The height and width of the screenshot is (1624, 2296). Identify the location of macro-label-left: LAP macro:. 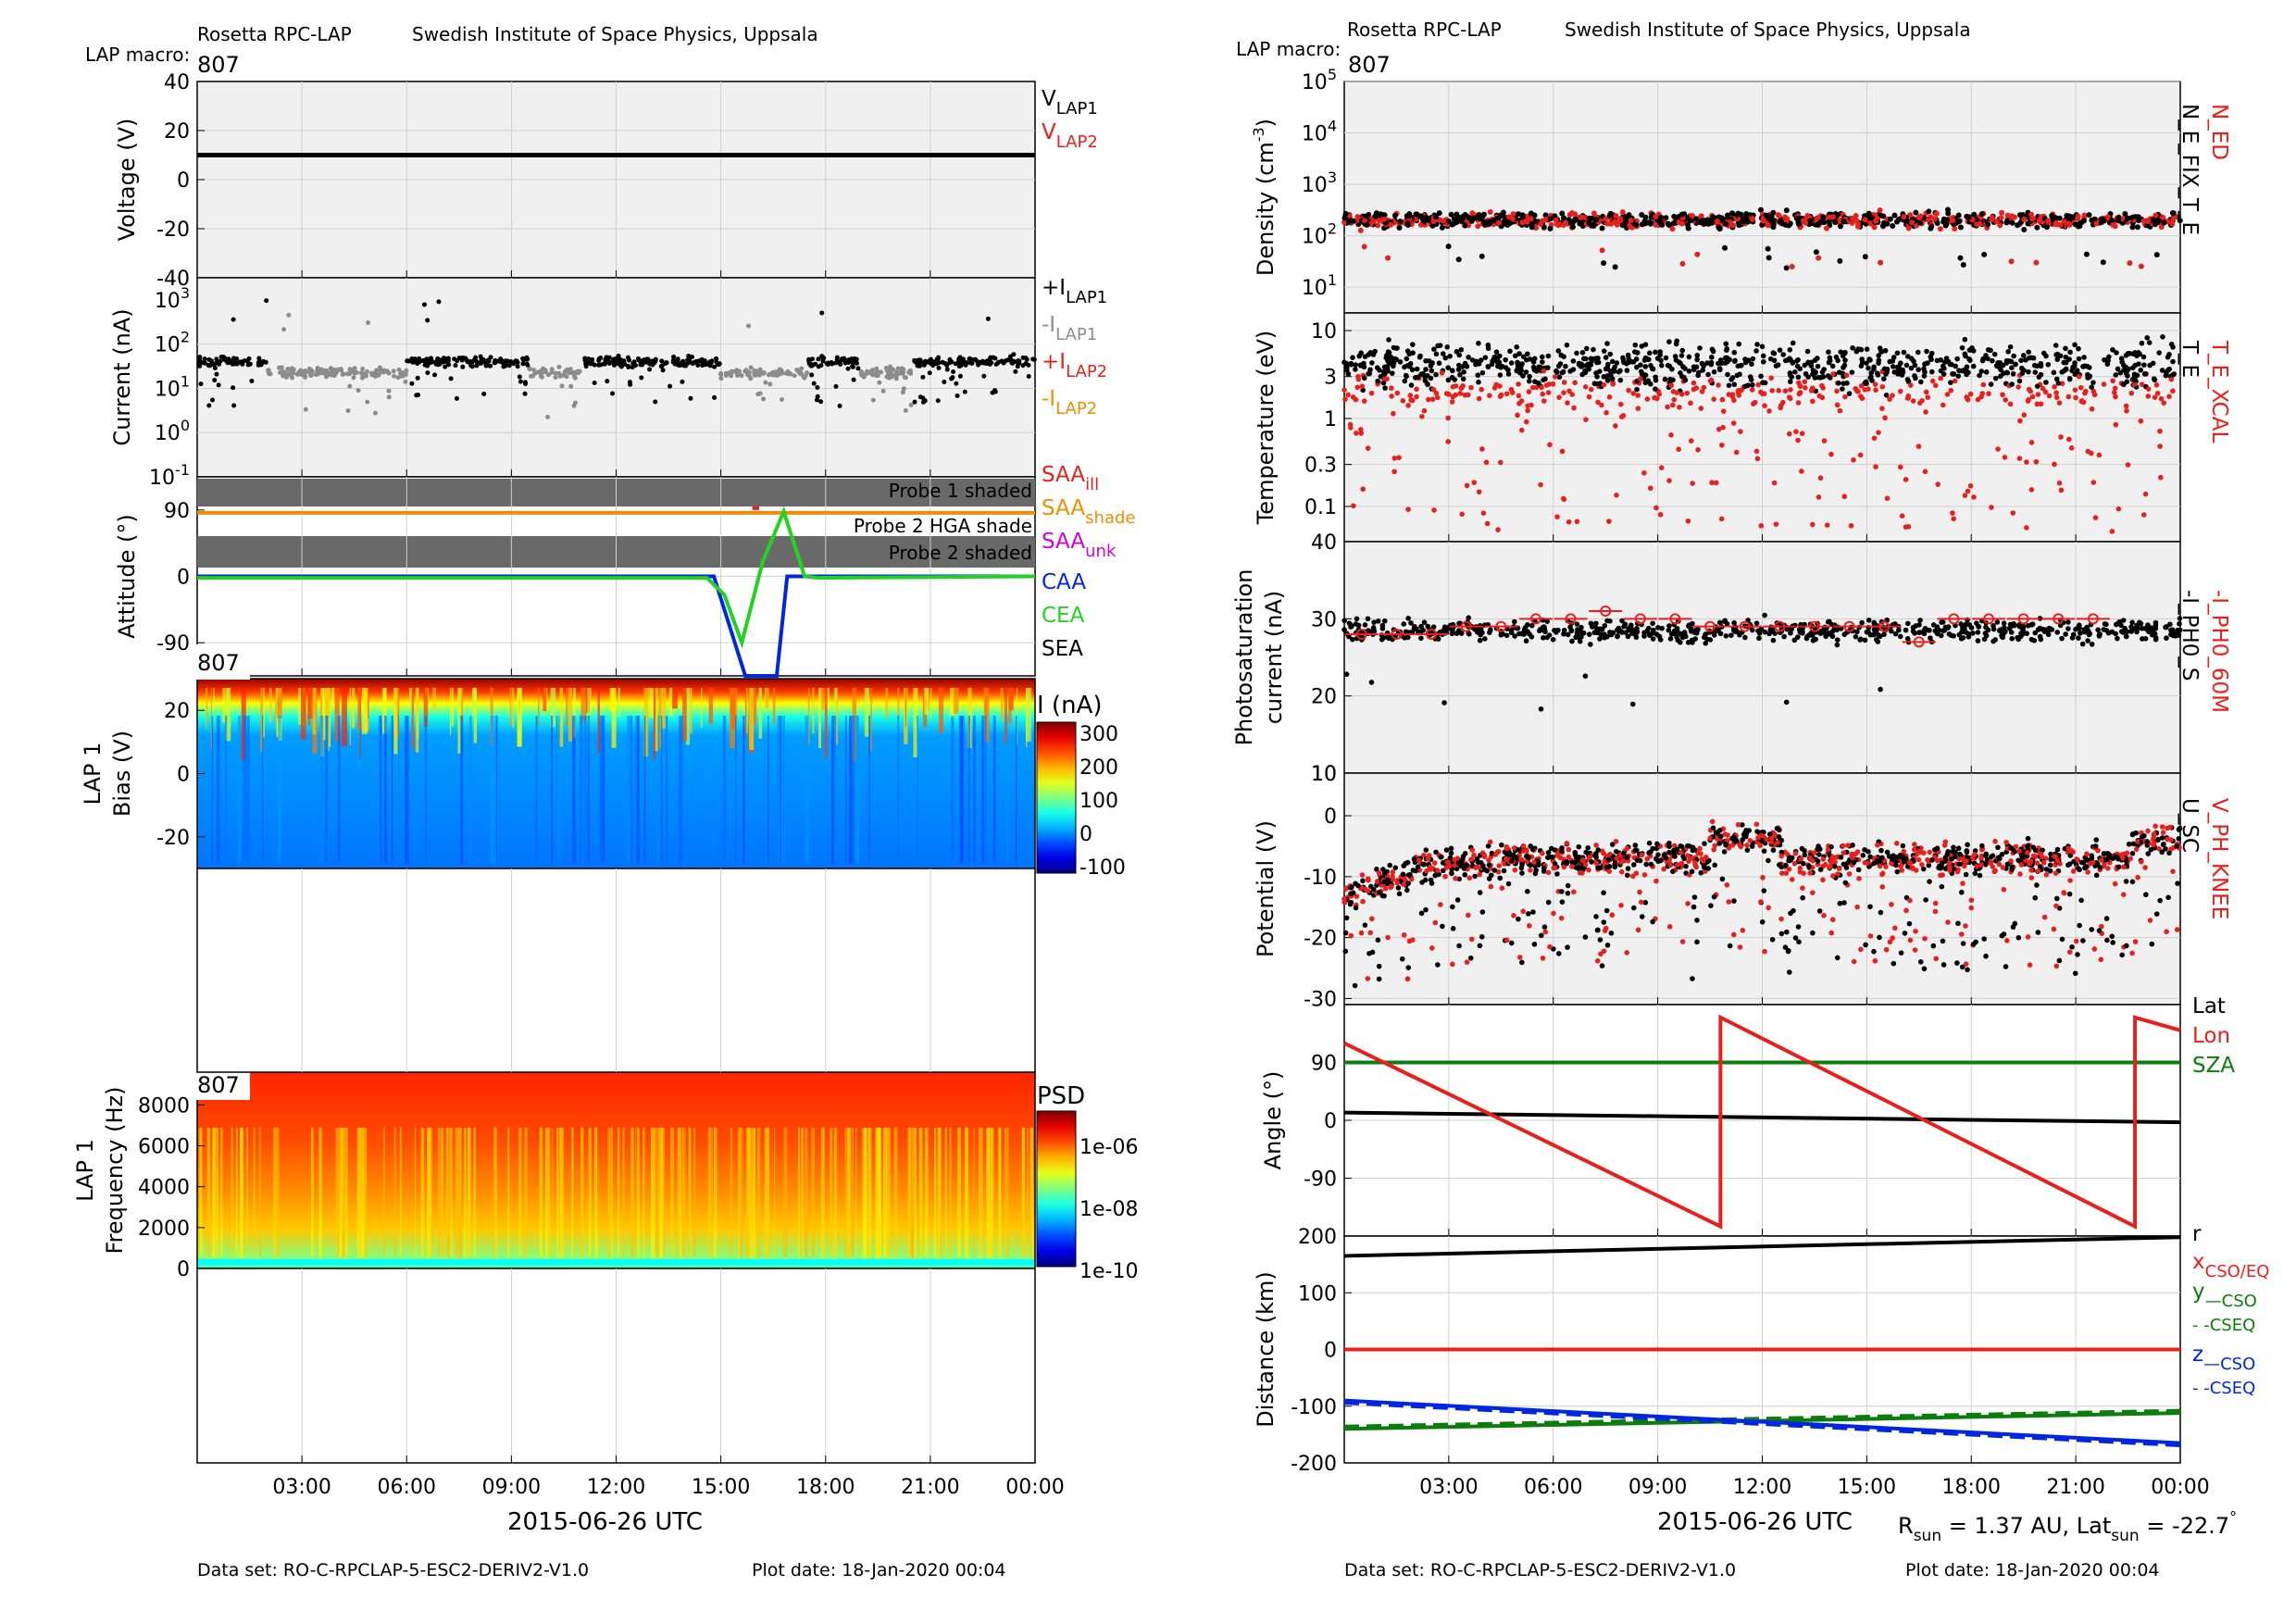
(137, 55).